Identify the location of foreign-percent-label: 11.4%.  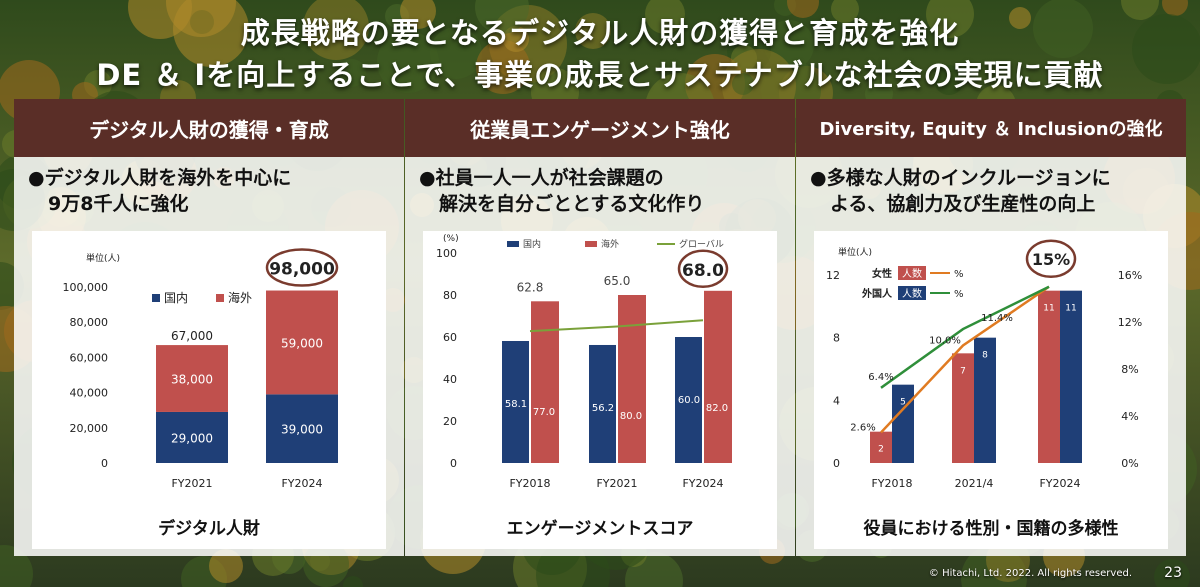
(997, 318).